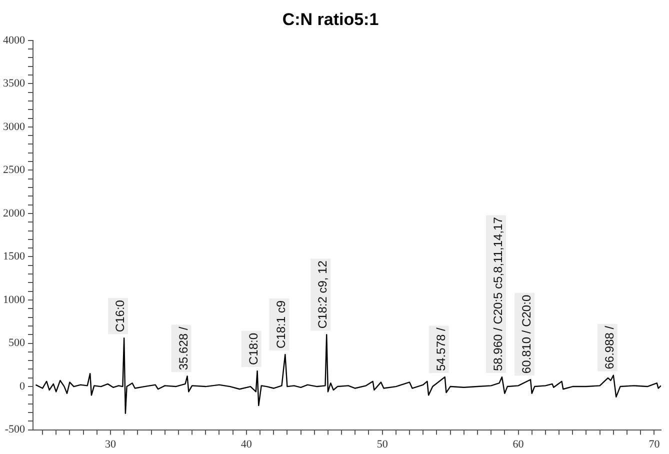 Image resolution: width=669 pixels, height=454 pixels. Describe the element at coordinates (323, 294) in the screenshot. I see `annotation: C18:2 c9, 12` at that location.